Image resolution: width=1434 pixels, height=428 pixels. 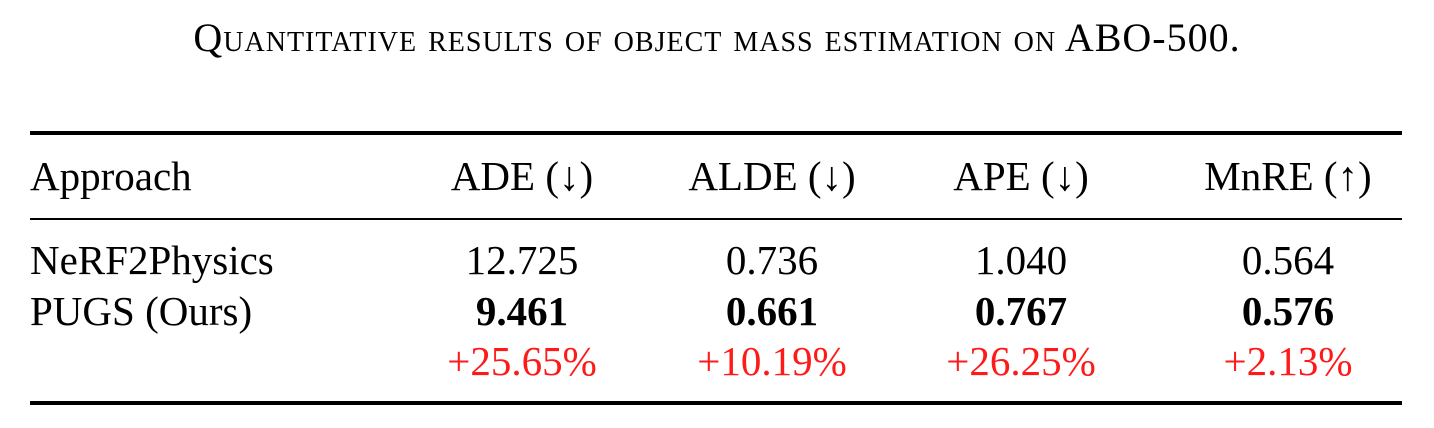 What do you see at coordinates (1288, 260) in the screenshot?
I see `row-nerf2physics-mnre: 0.564` at bounding box center [1288, 260].